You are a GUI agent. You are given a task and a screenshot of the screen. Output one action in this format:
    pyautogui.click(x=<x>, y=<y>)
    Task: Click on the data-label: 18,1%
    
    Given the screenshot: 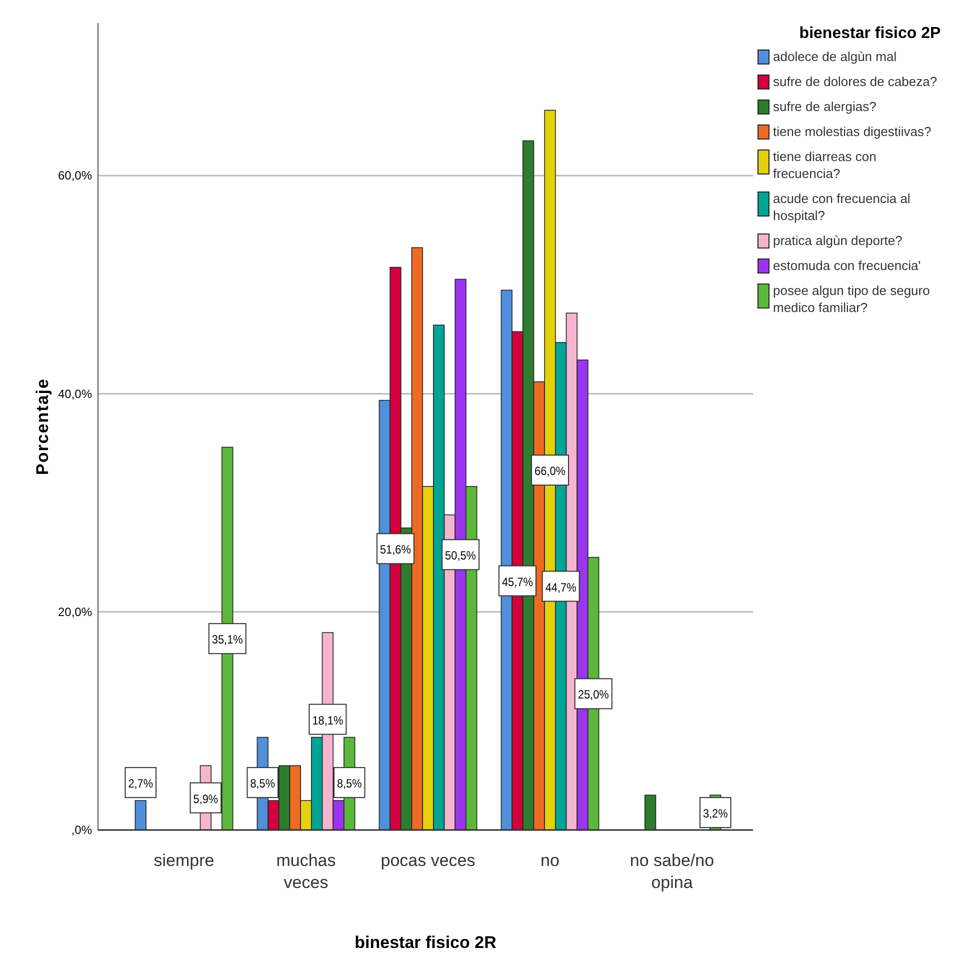 What is the action you would take?
    pyautogui.click(x=329, y=720)
    